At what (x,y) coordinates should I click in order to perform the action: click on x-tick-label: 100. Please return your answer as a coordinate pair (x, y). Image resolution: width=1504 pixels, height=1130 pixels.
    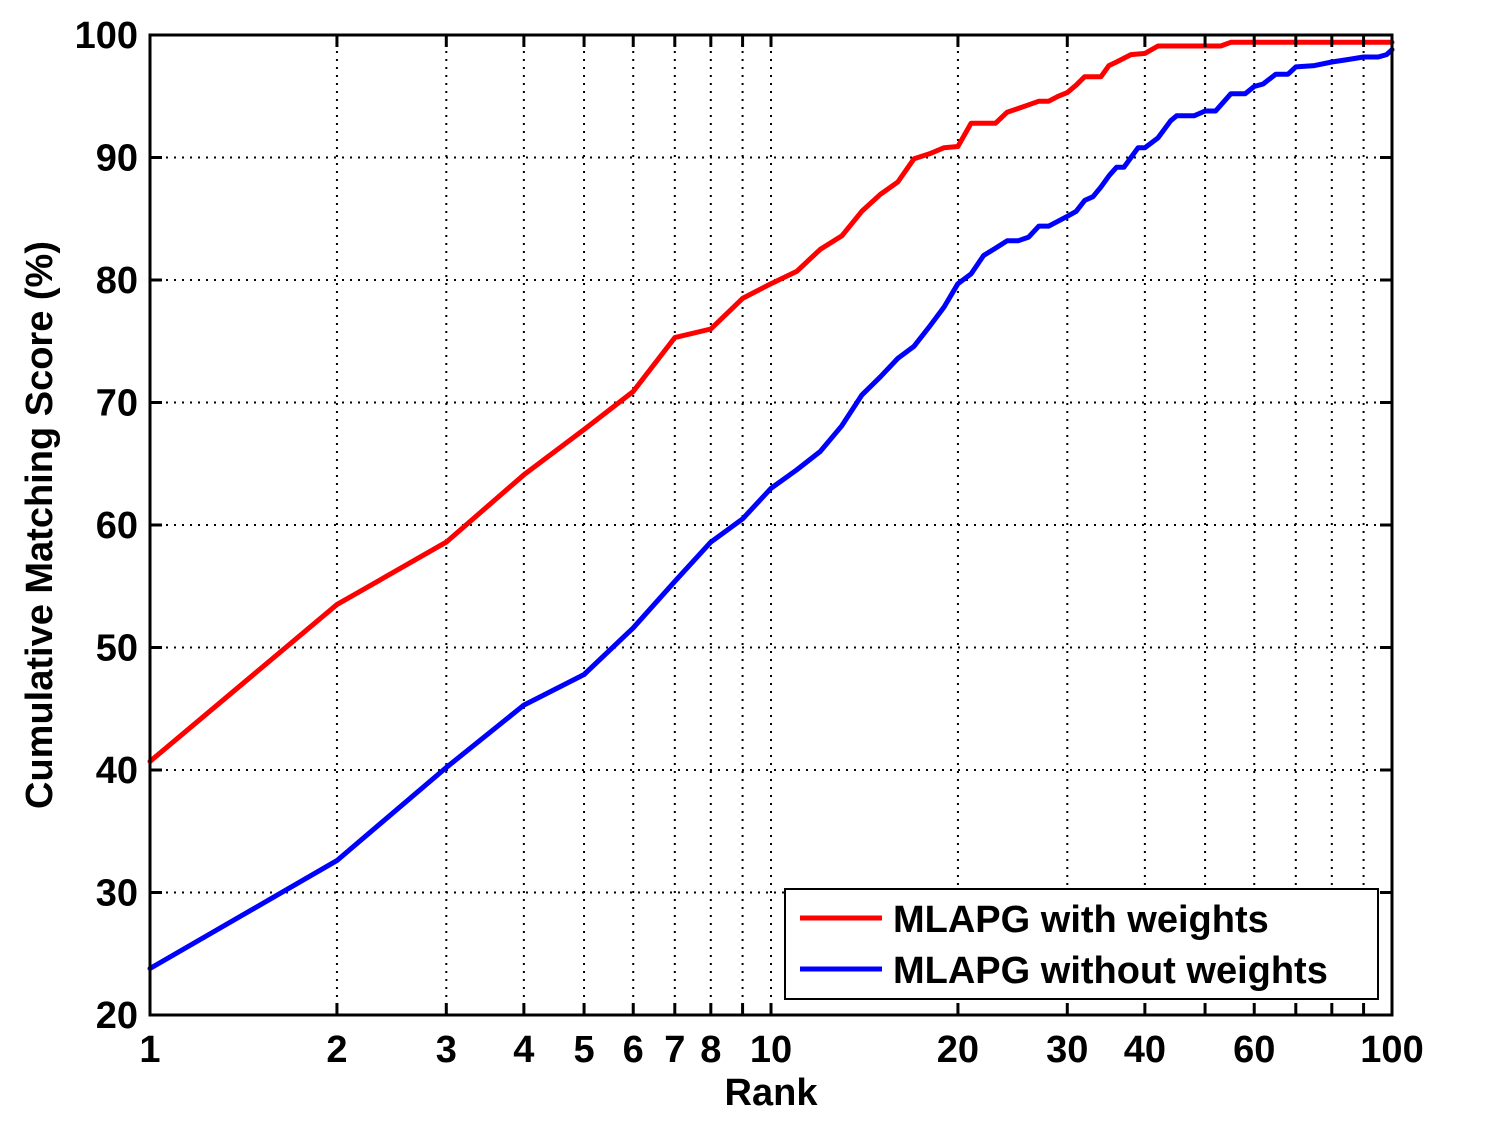
    Looking at the image, I should click on (1391, 1050).